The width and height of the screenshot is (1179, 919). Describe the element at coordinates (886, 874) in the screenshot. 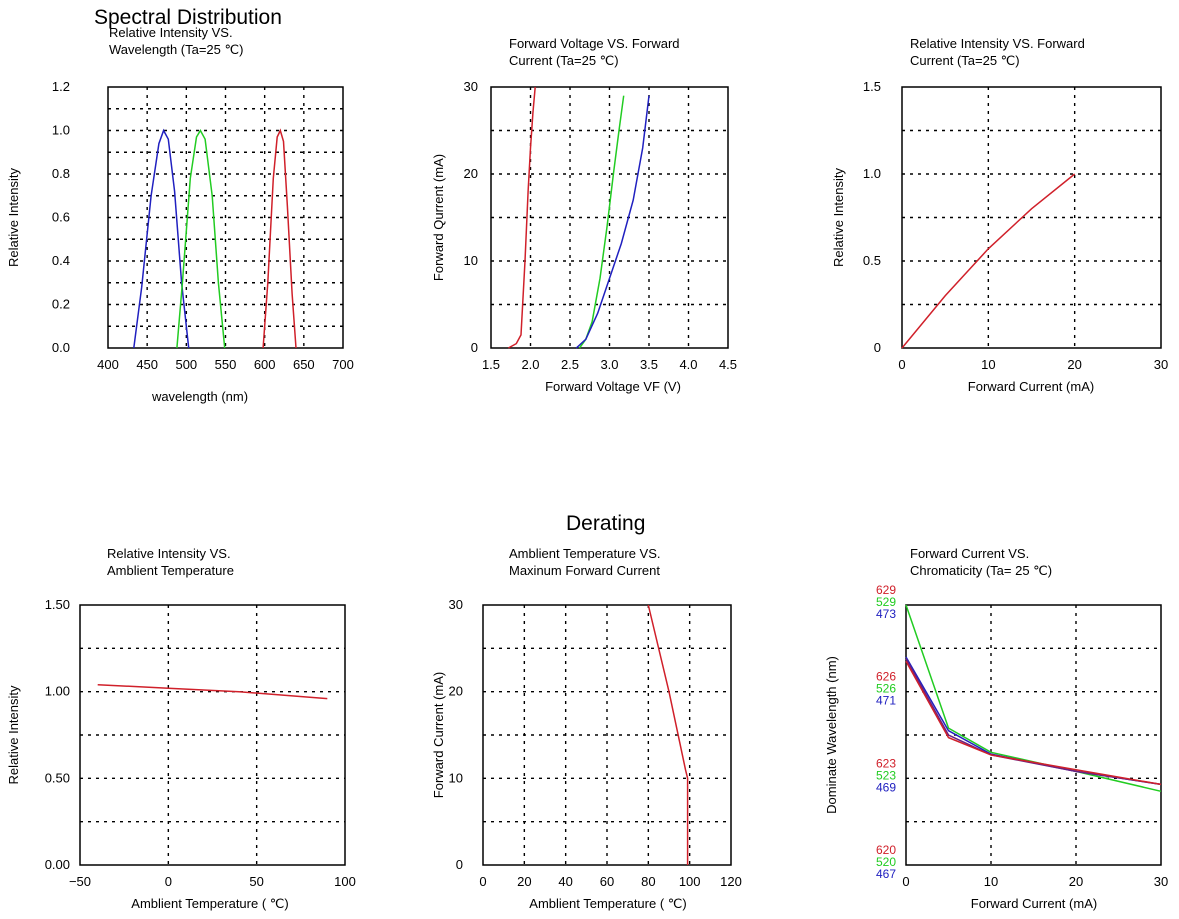

I see `y-tick-label-blue: 467` at that location.